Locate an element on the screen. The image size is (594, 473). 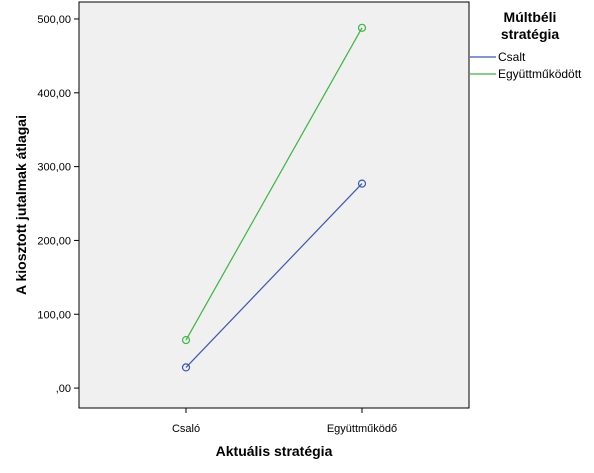
y-tick-label: 300,00 is located at coordinates (54, 168).